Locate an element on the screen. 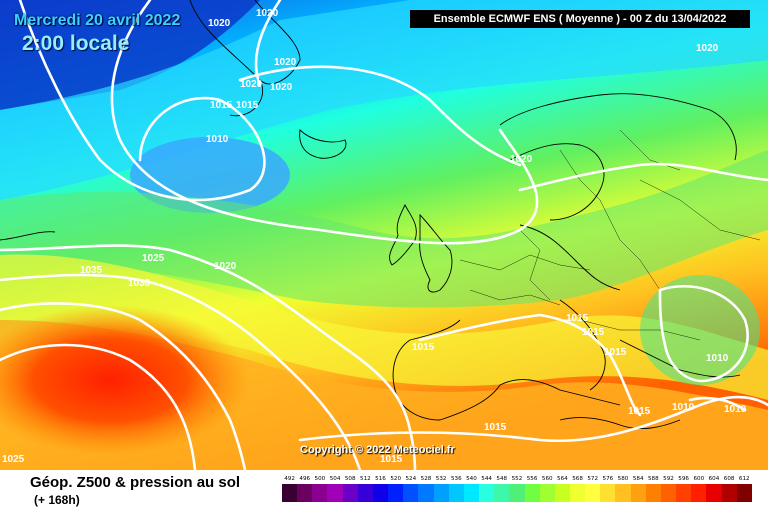 The height and width of the screenshot is (512, 768). scale-label: 608 is located at coordinates (729, 479).